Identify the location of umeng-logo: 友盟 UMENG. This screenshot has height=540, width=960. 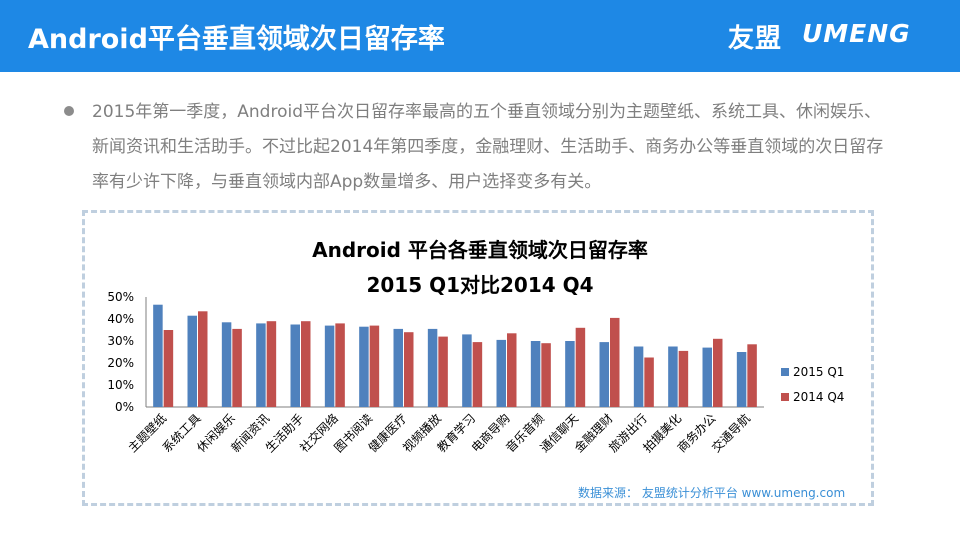
(833, 36).